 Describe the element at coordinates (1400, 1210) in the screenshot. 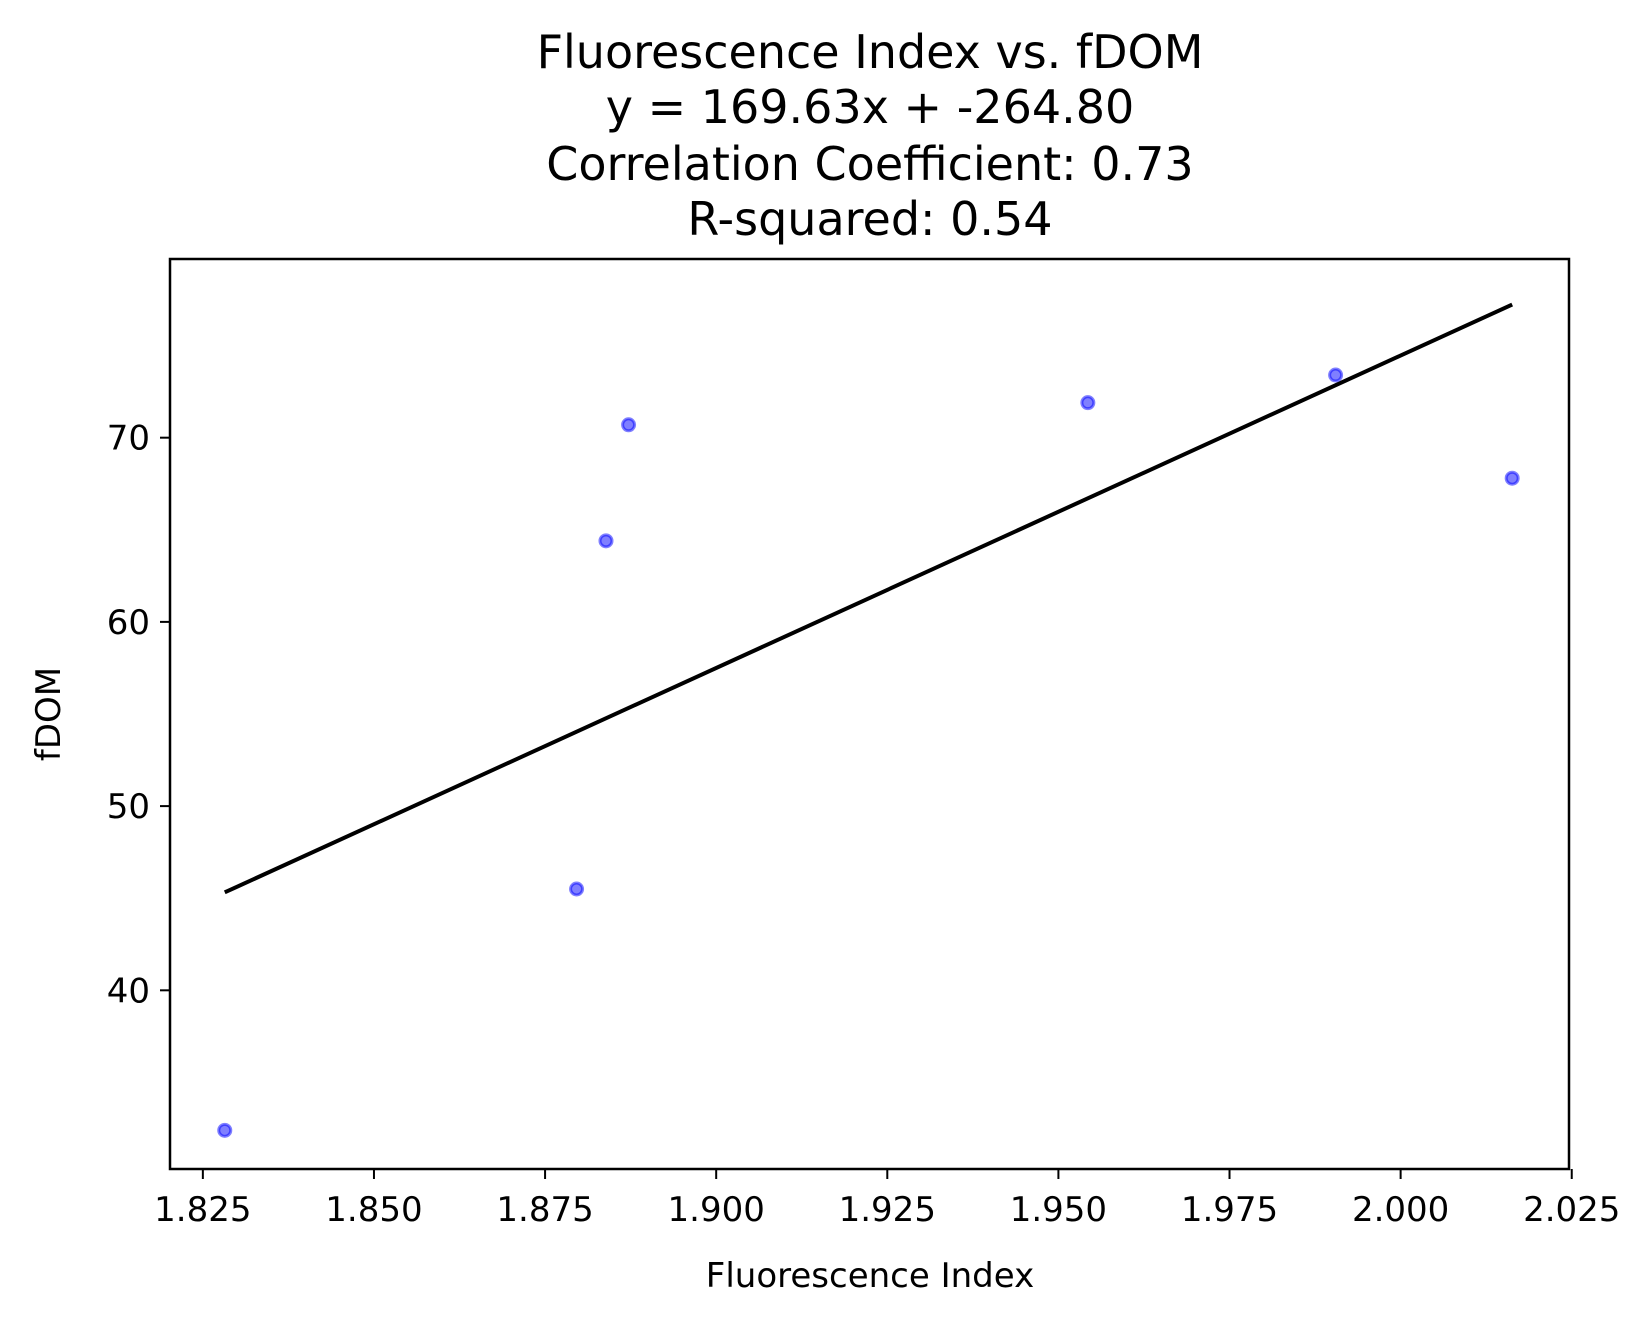

I see `x-tick-label: 2.000` at that location.